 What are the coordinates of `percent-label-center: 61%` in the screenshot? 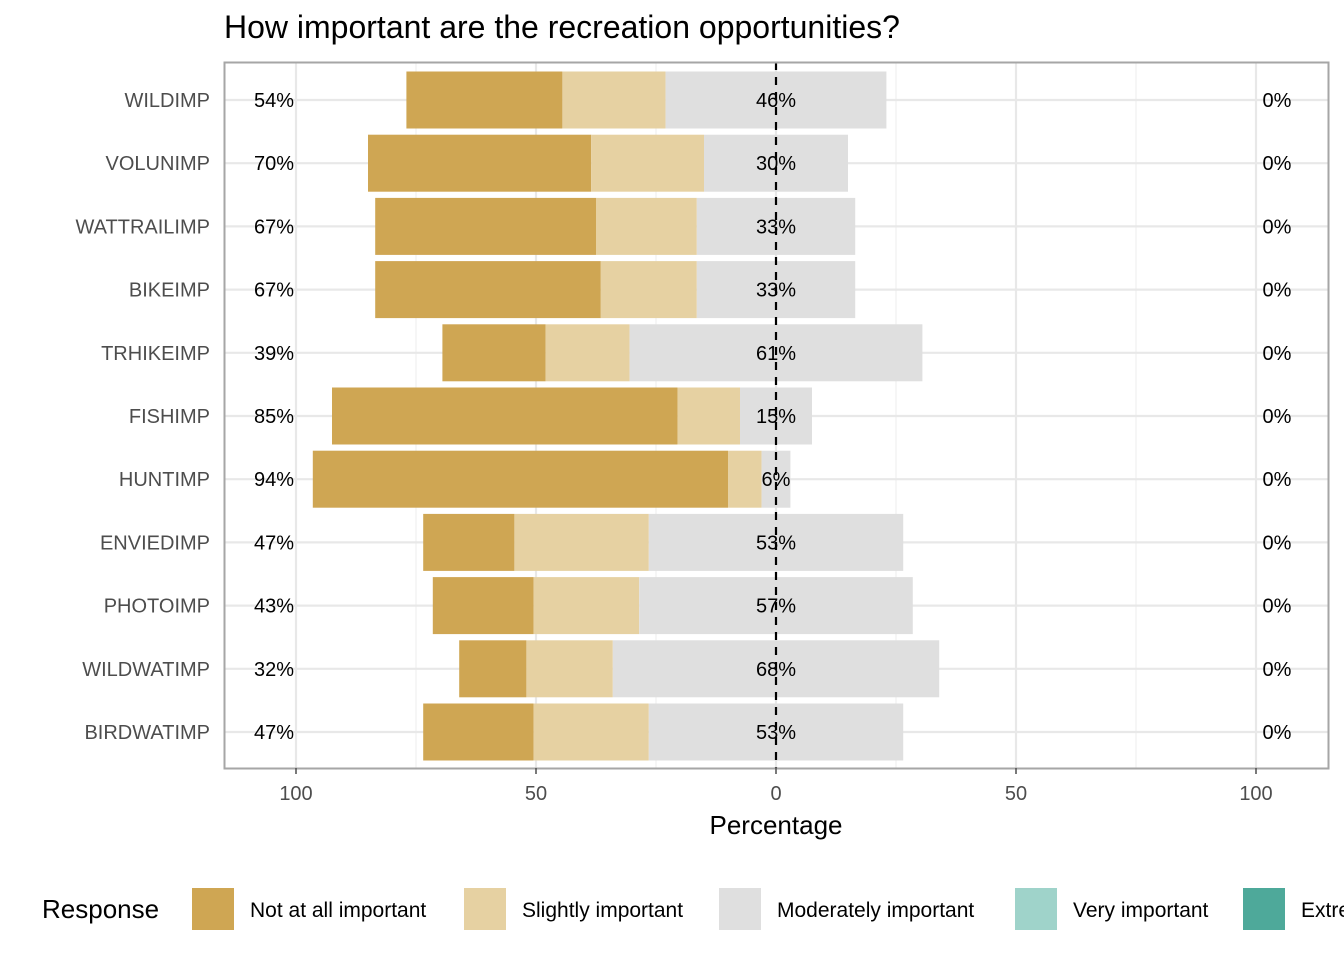 It's located at (776, 354).